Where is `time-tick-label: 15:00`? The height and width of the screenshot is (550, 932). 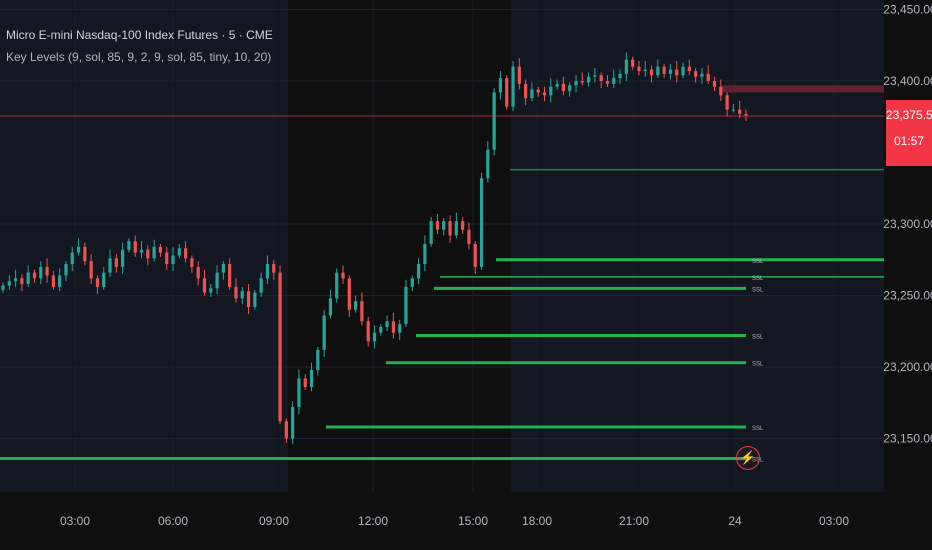
time-tick-label: 15:00 is located at coordinates (473, 521).